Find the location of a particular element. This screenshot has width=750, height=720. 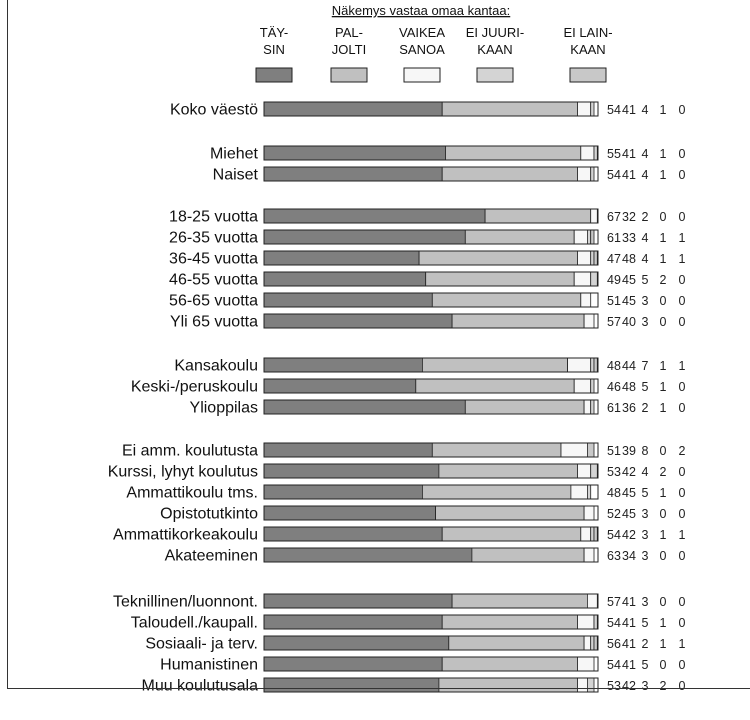

value-label: 54 is located at coordinates (614, 665).